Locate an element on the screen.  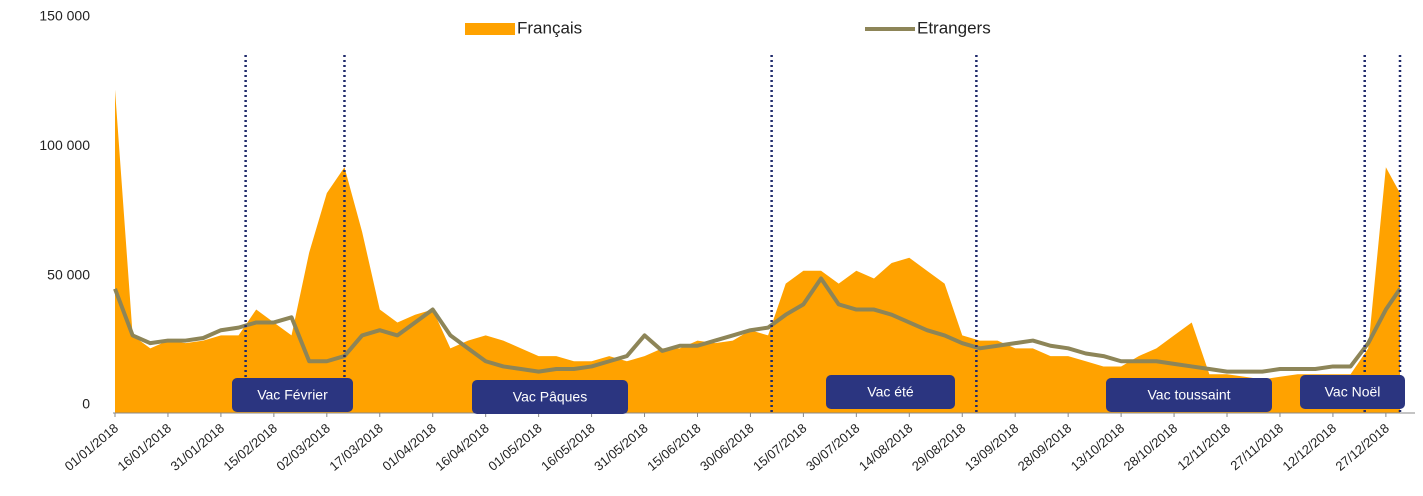
x-tick-label: 01/04/2018 is located at coordinates (408, 446).